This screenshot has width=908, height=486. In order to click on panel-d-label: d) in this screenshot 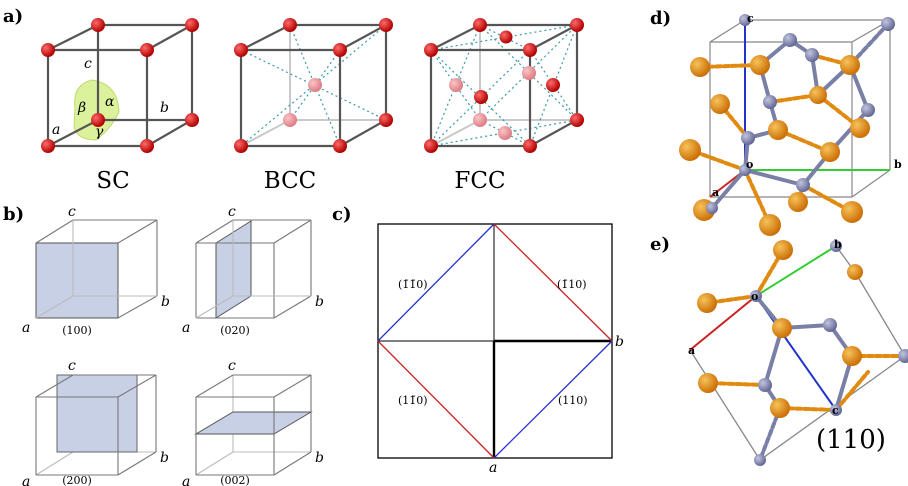, I will do `click(660, 18)`.